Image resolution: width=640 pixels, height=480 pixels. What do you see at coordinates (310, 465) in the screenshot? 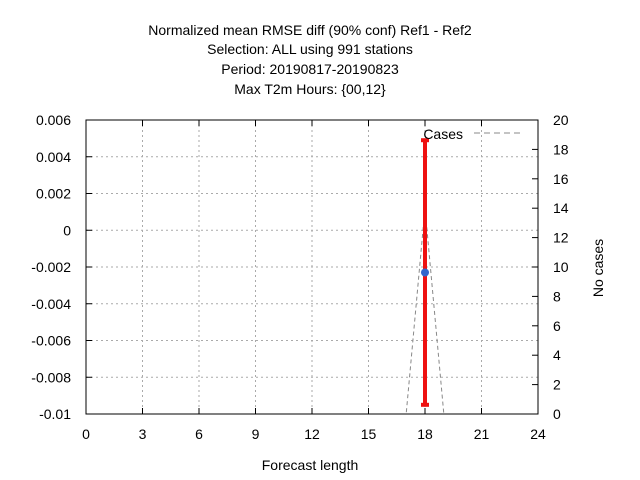
I see `x-axis-label: Forecast length` at bounding box center [310, 465].